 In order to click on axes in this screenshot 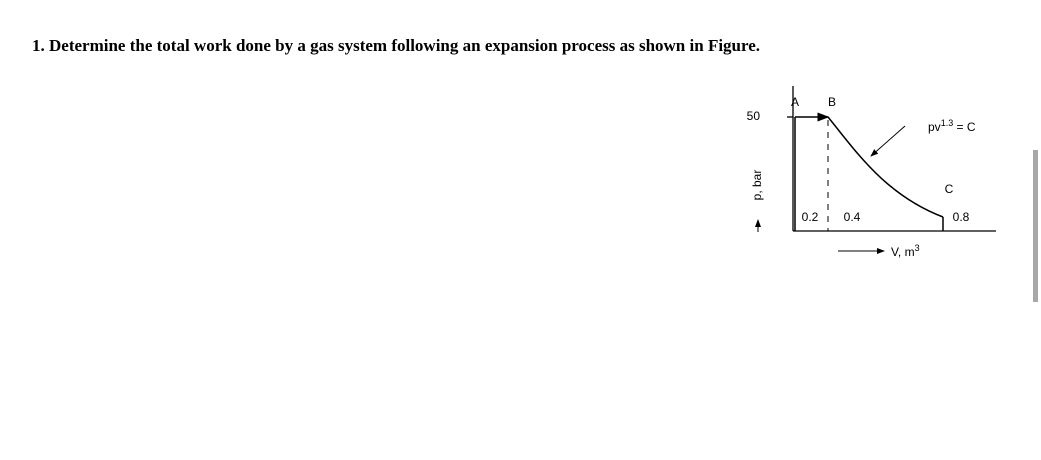, I will do `click(891, 159)`.